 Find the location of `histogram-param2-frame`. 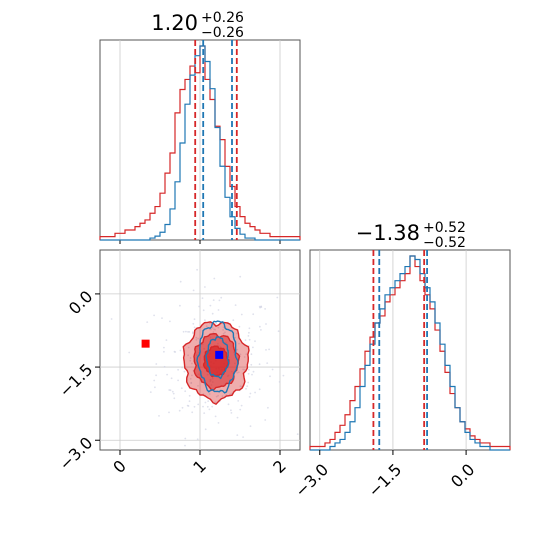

histogram-param2-frame is located at coordinates (410, 350).